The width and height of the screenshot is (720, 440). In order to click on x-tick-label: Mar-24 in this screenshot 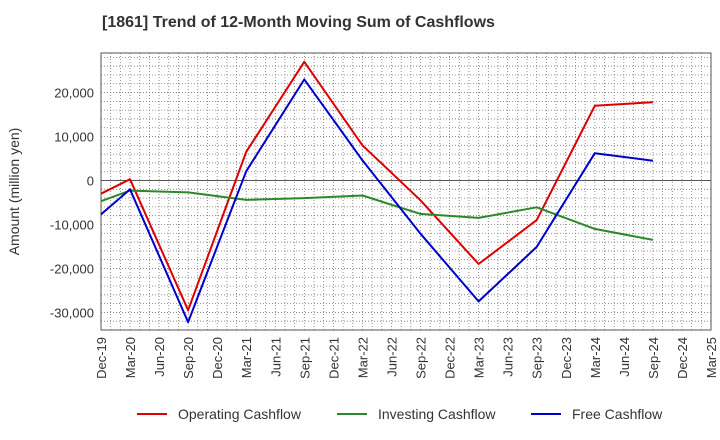, I will do `click(595, 357)`.